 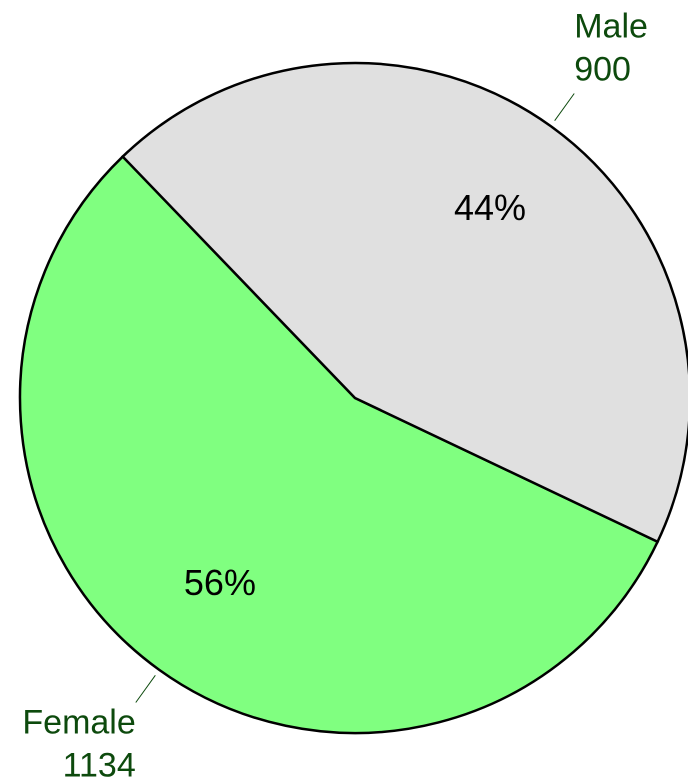 What do you see at coordinates (611, 26) in the screenshot?
I see `category-label: Male` at bounding box center [611, 26].